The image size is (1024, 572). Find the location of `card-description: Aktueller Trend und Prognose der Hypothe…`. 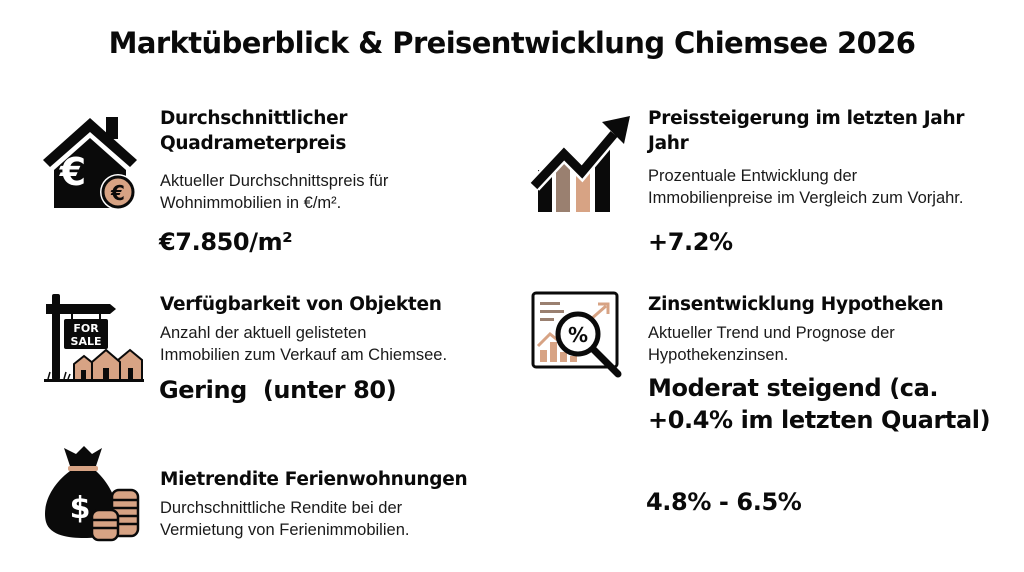

card-description: Aktueller Trend und Prognose der Hypothe… is located at coordinates (771, 344).